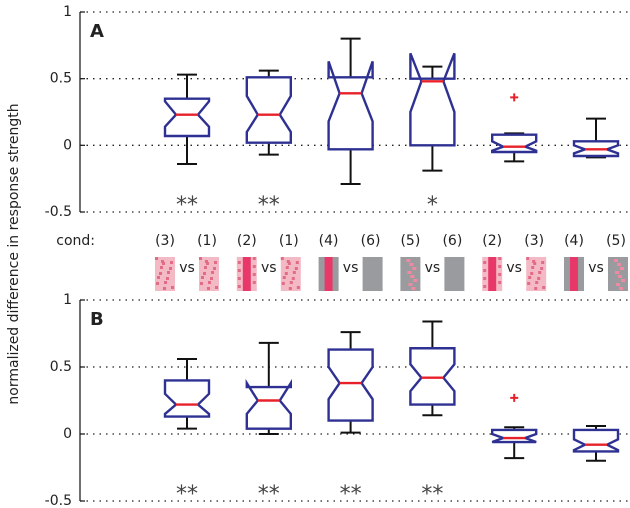  Describe the element at coordinates (514, 97) in the screenshot. I see `outlier` at that location.